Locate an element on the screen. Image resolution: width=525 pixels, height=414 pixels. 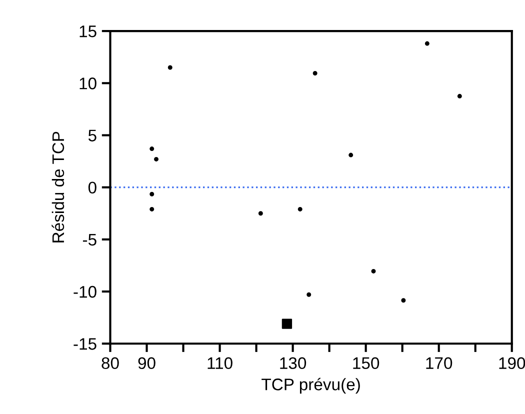
x-tick-label: 170 is located at coordinates (439, 363).